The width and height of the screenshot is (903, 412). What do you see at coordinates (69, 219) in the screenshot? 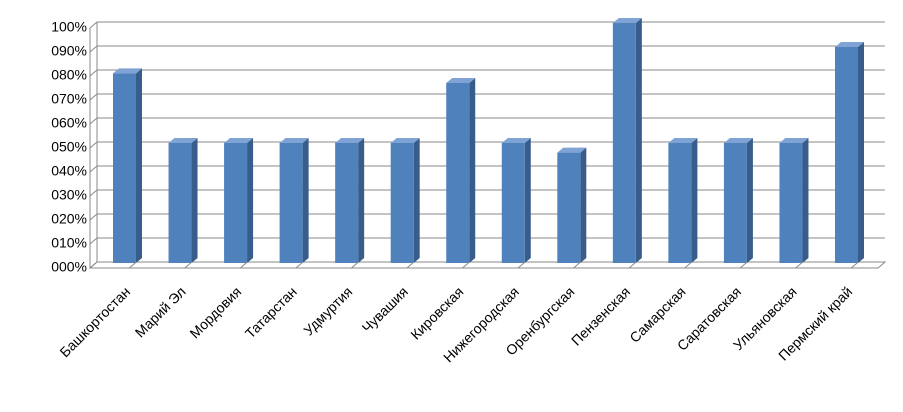
I see `y-tick-label: 020%` at bounding box center [69, 219].